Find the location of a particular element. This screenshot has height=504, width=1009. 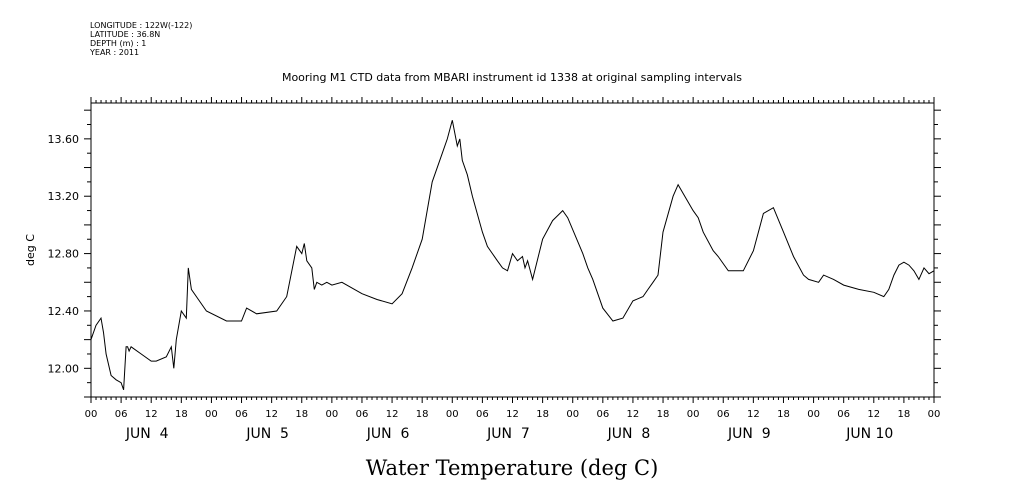

y-tick-labels: 12.00 12.40 12.80 13.20 13.60 is located at coordinates (64, 254).